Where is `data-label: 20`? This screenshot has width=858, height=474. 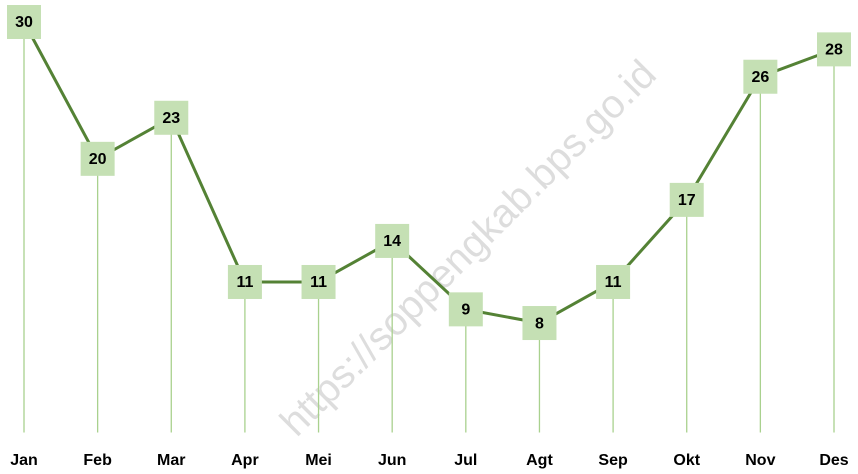 data-label: 20 is located at coordinates (98, 159).